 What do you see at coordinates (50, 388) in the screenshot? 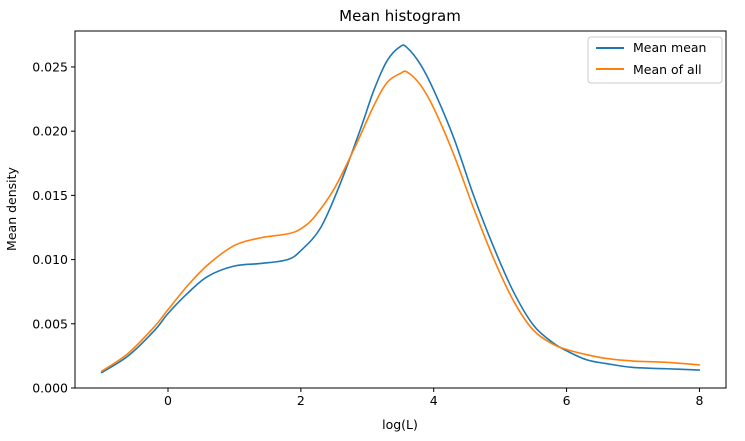
I see `y-tick-label: 0.000` at bounding box center [50, 388].